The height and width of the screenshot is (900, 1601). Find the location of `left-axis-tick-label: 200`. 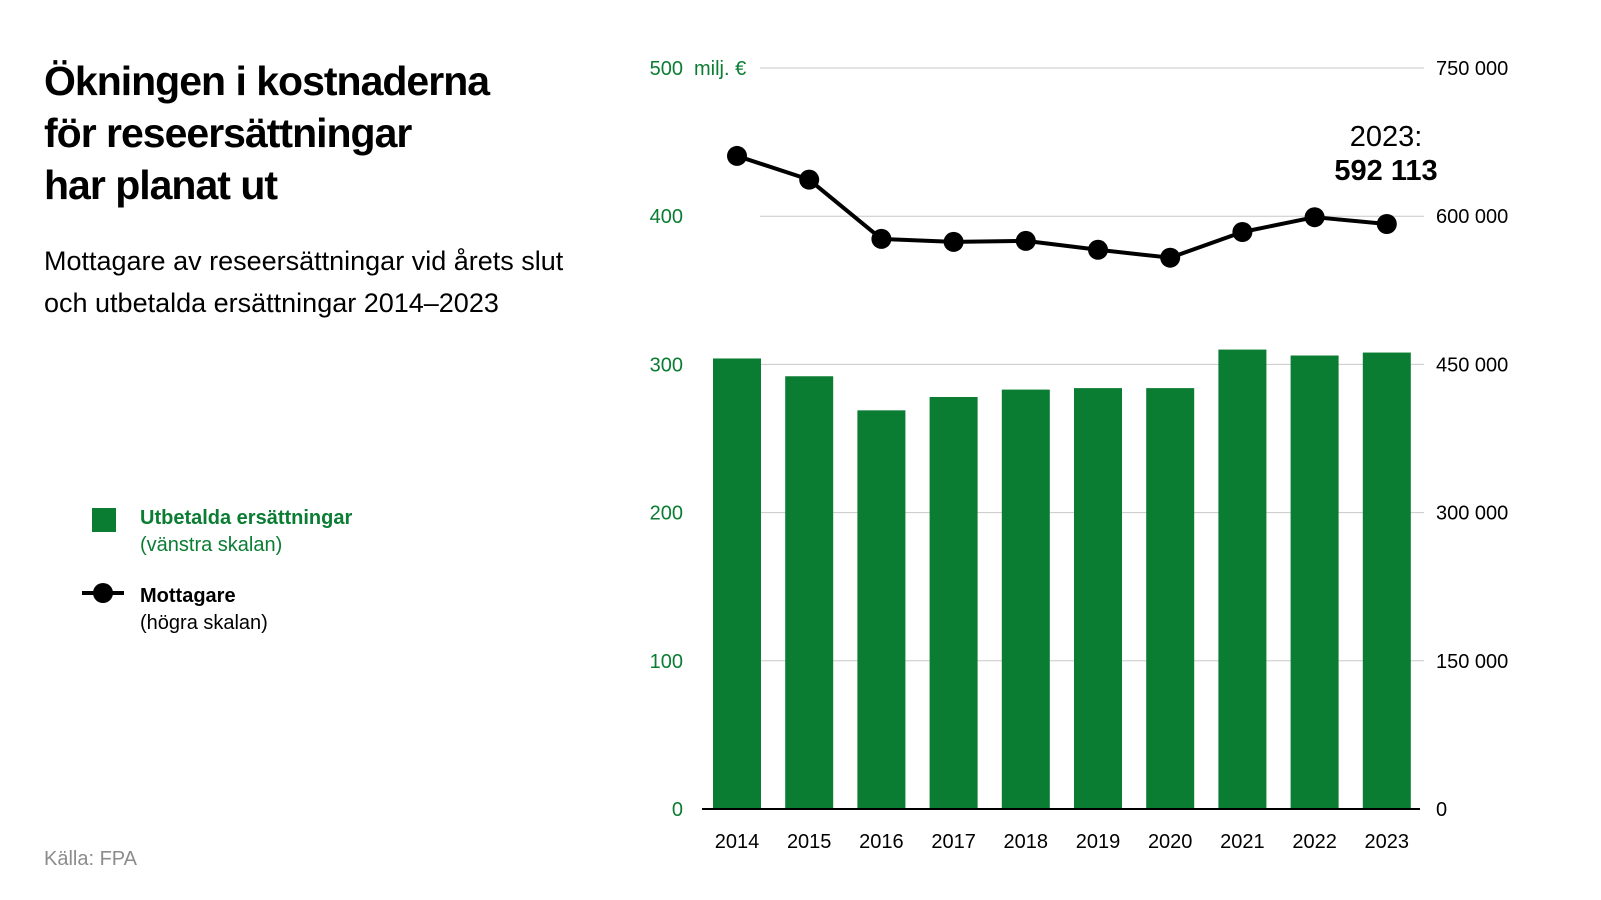

left-axis-tick-label: 200 is located at coordinates (666, 514).